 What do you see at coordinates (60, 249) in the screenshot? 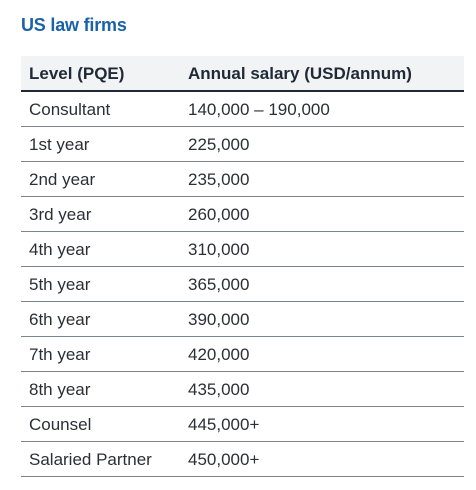
I see `level-cell: 4th year` at bounding box center [60, 249].